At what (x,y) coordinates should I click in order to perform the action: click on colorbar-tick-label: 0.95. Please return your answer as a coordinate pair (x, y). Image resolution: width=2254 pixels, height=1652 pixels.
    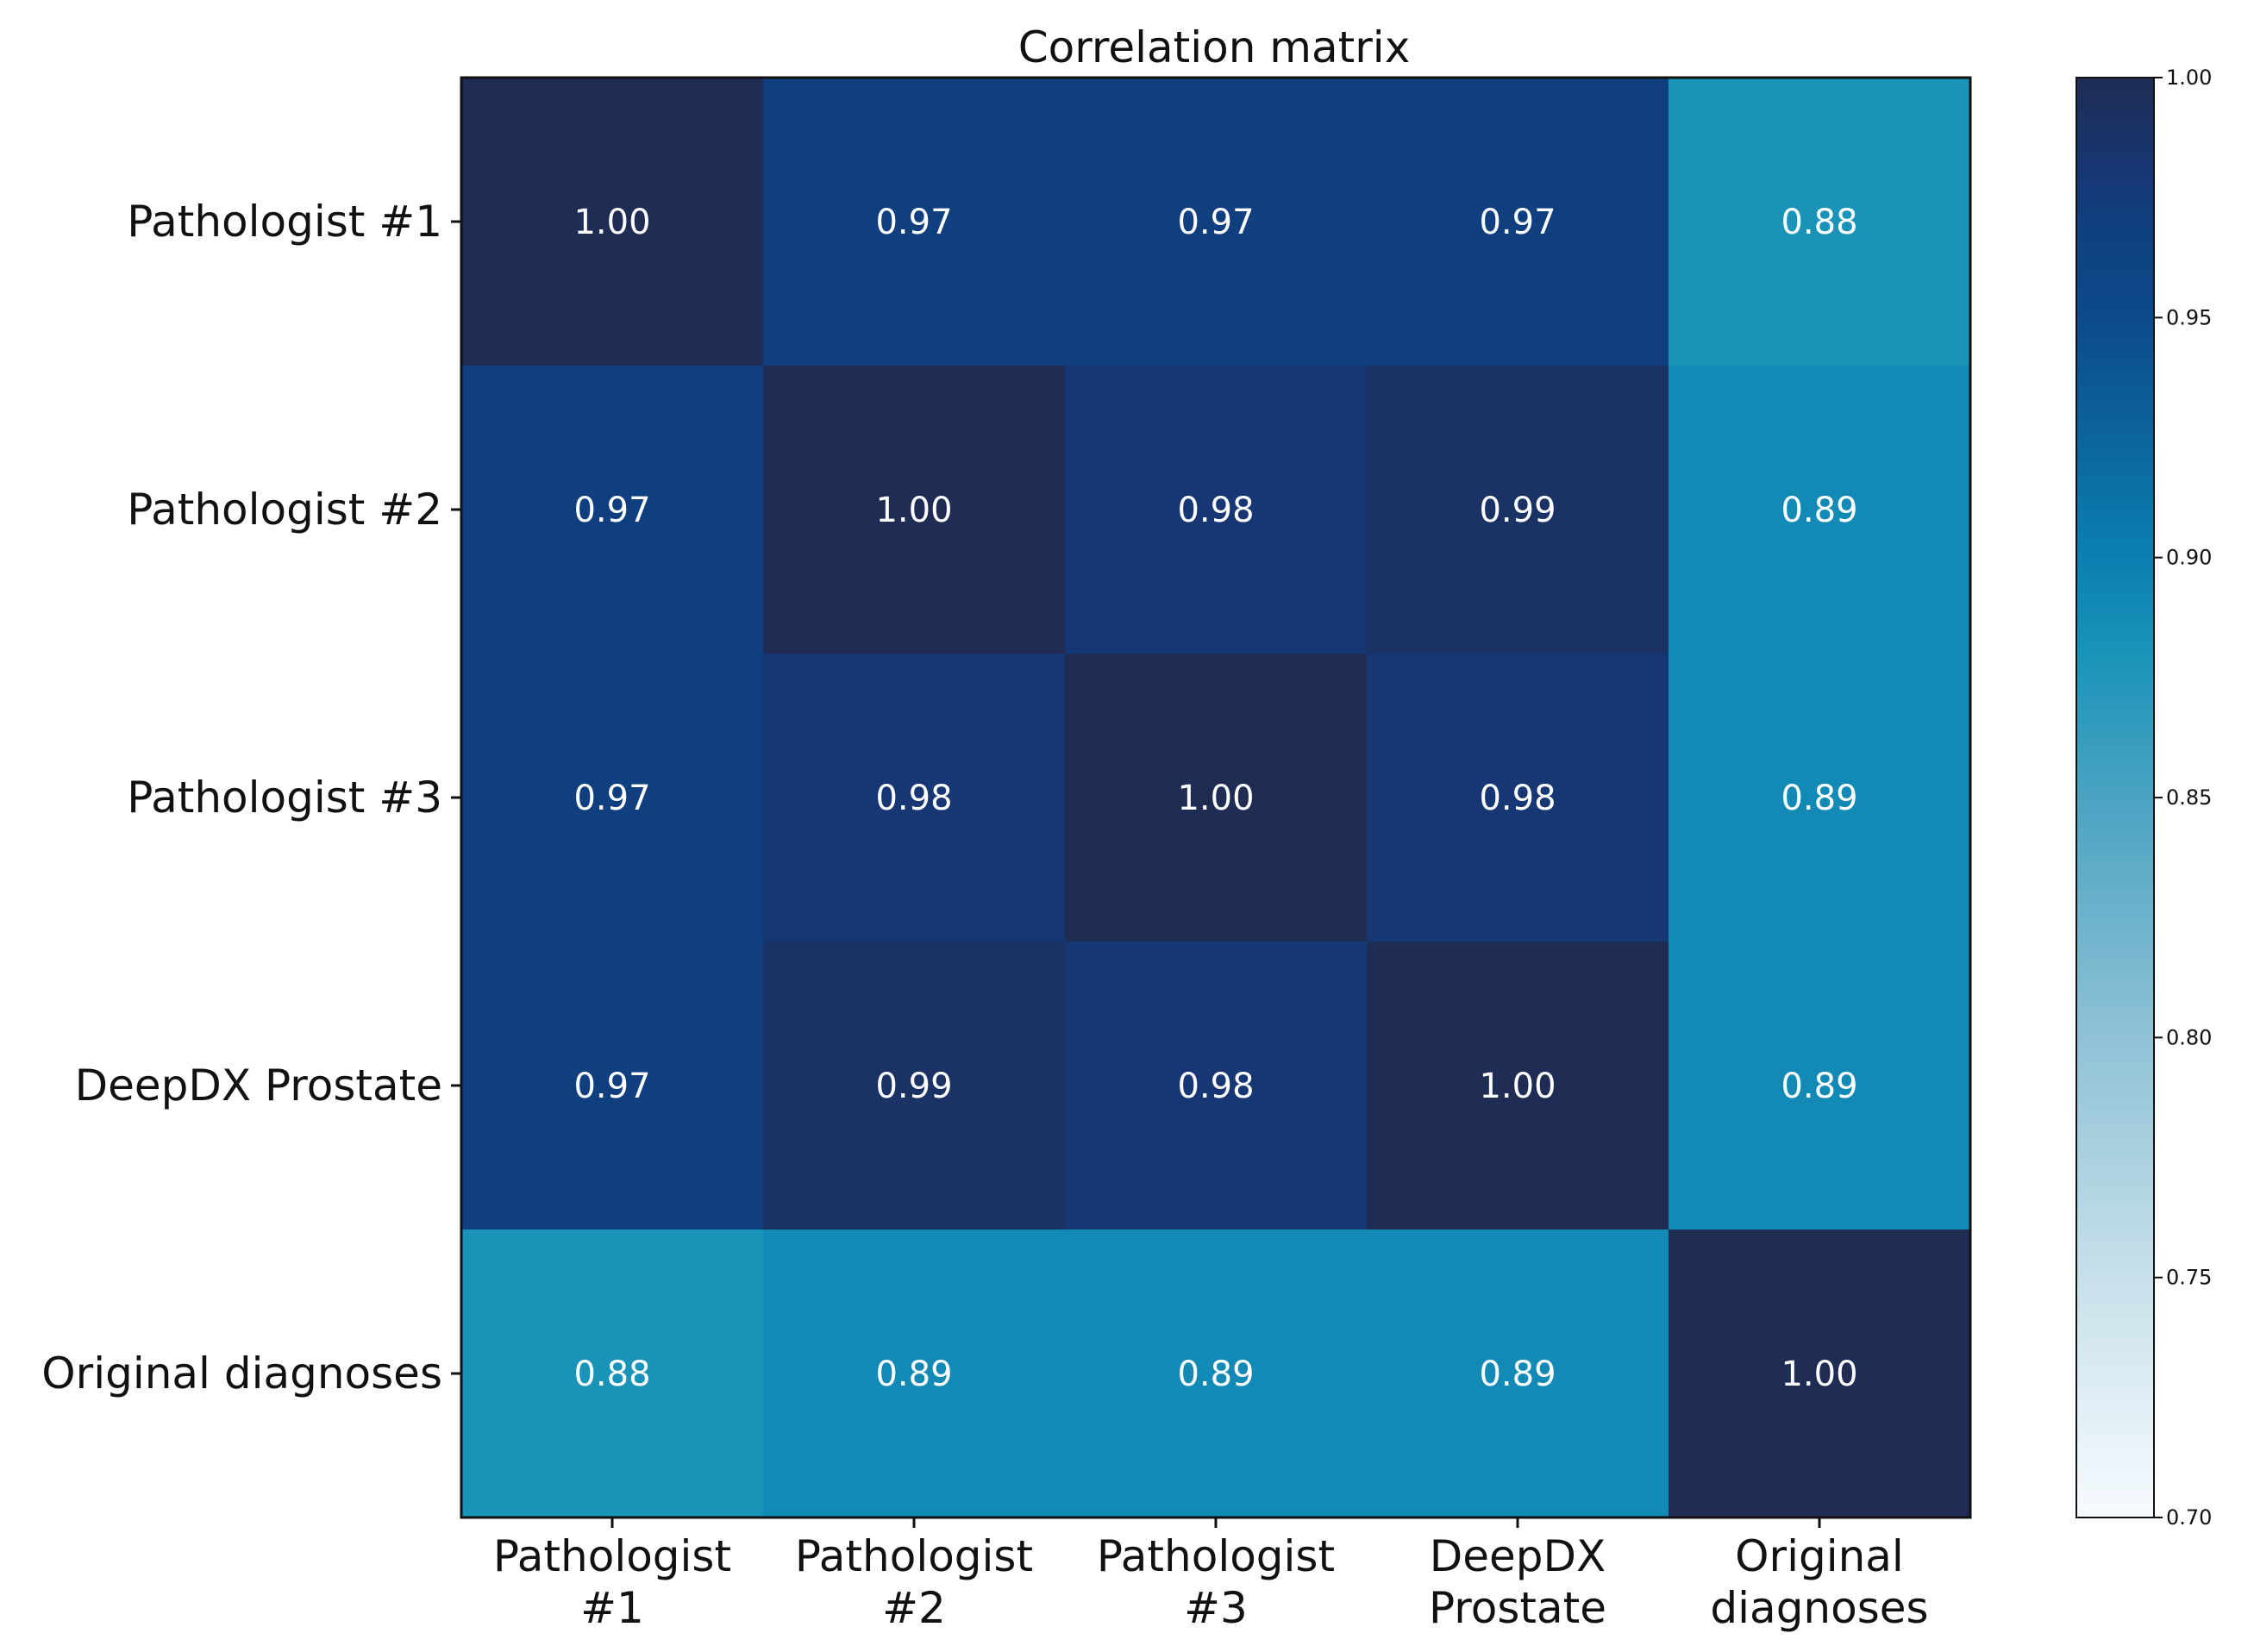
    Looking at the image, I should click on (2189, 317).